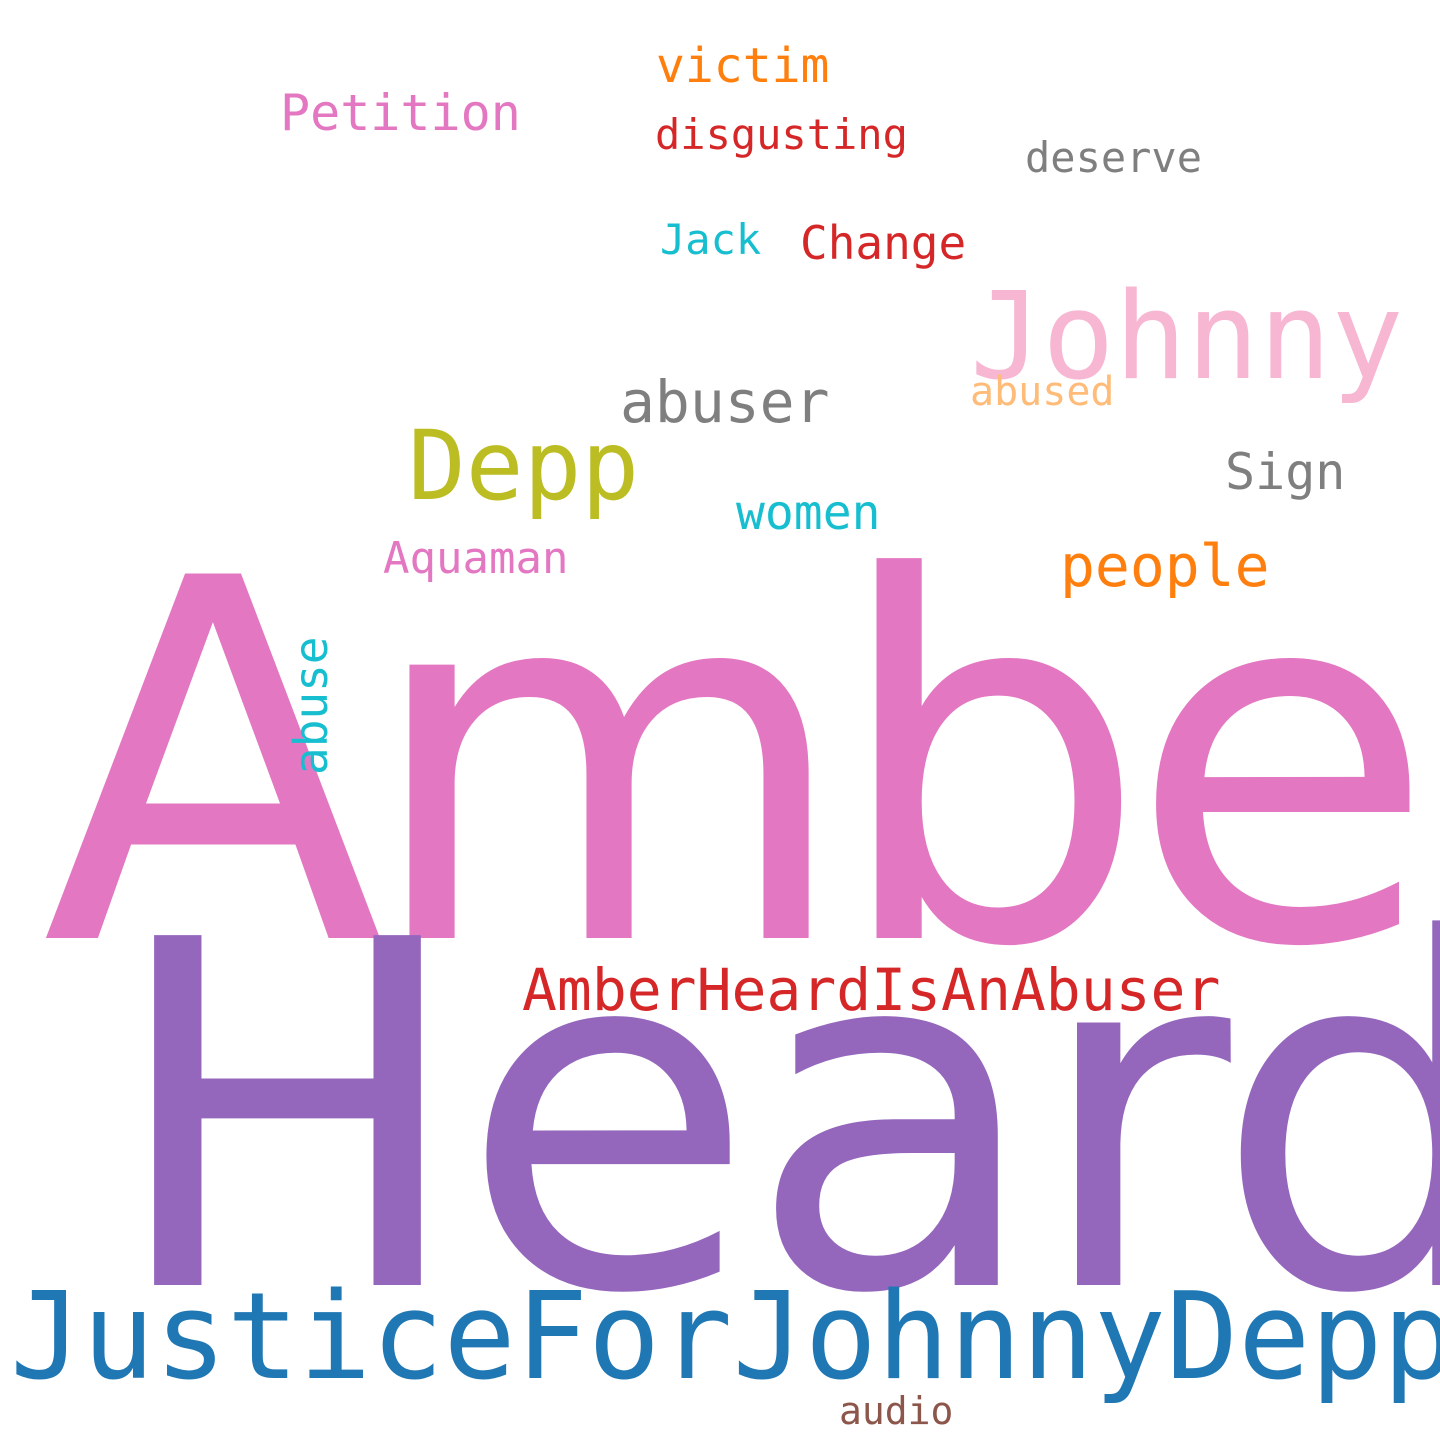 The width and height of the screenshot is (1440, 1440). Describe the element at coordinates (1285, 472) in the screenshot. I see `word-sign: Sign` at that location.